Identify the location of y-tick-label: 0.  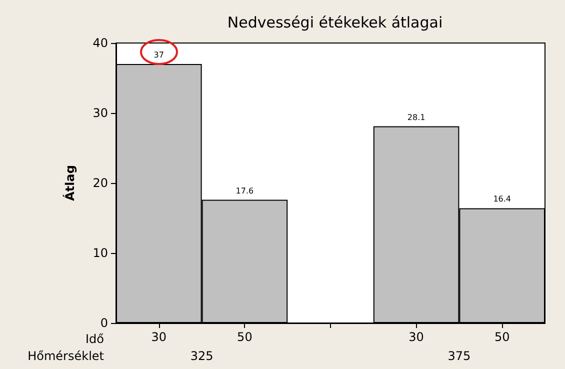
(104, 323).